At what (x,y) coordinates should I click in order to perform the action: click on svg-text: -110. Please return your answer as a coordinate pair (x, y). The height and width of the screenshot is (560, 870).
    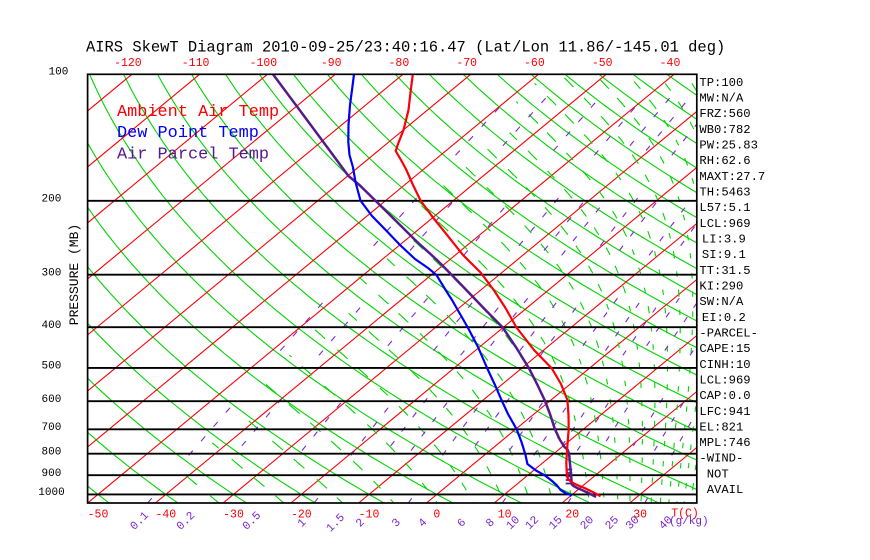
    Looking at the image, I should click on (196, 63).